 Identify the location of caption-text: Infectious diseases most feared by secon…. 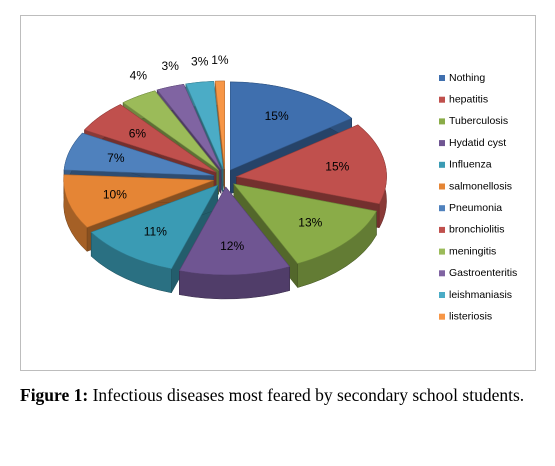
(308, 395).